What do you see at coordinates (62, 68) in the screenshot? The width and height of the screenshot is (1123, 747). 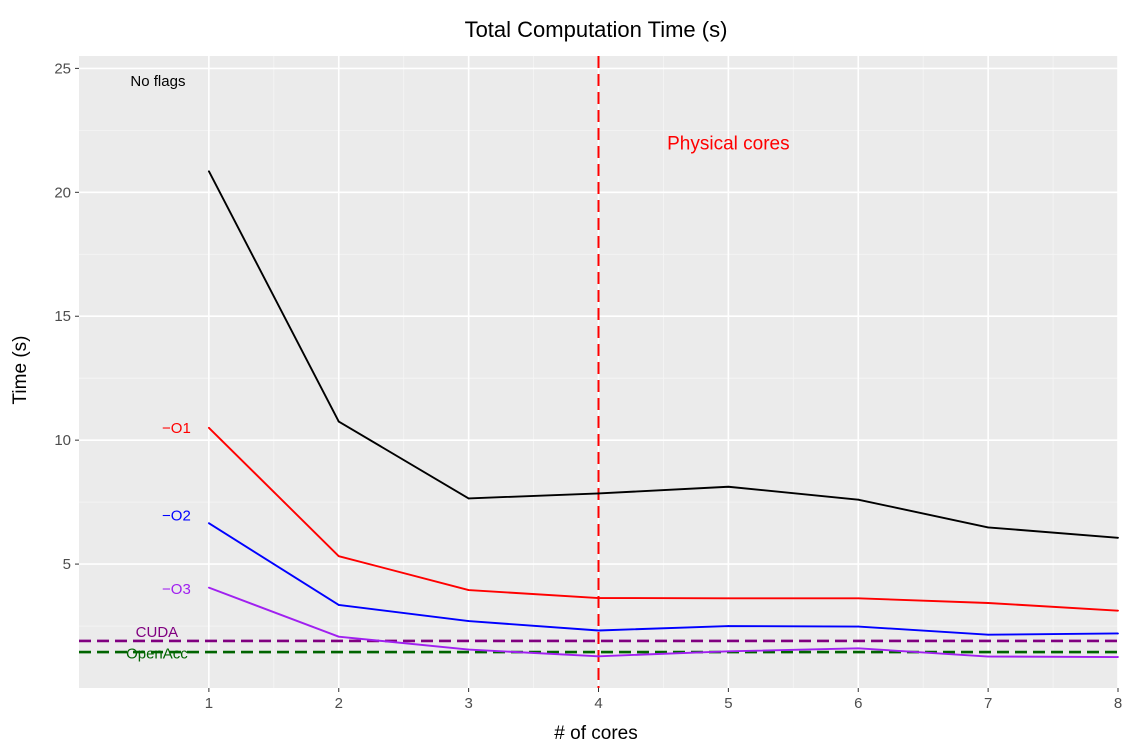 I see `y-tick-label: 25` at bounding box center [62, 68].